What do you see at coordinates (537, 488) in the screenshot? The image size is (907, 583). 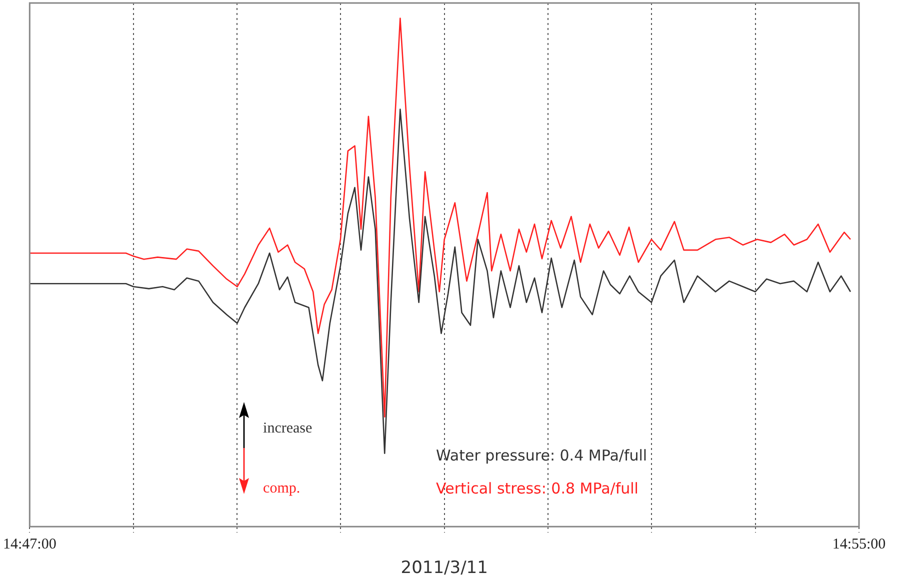 I see `text: Vertical stress: 0.8 MPa/full` at bounding box center [537, 488].